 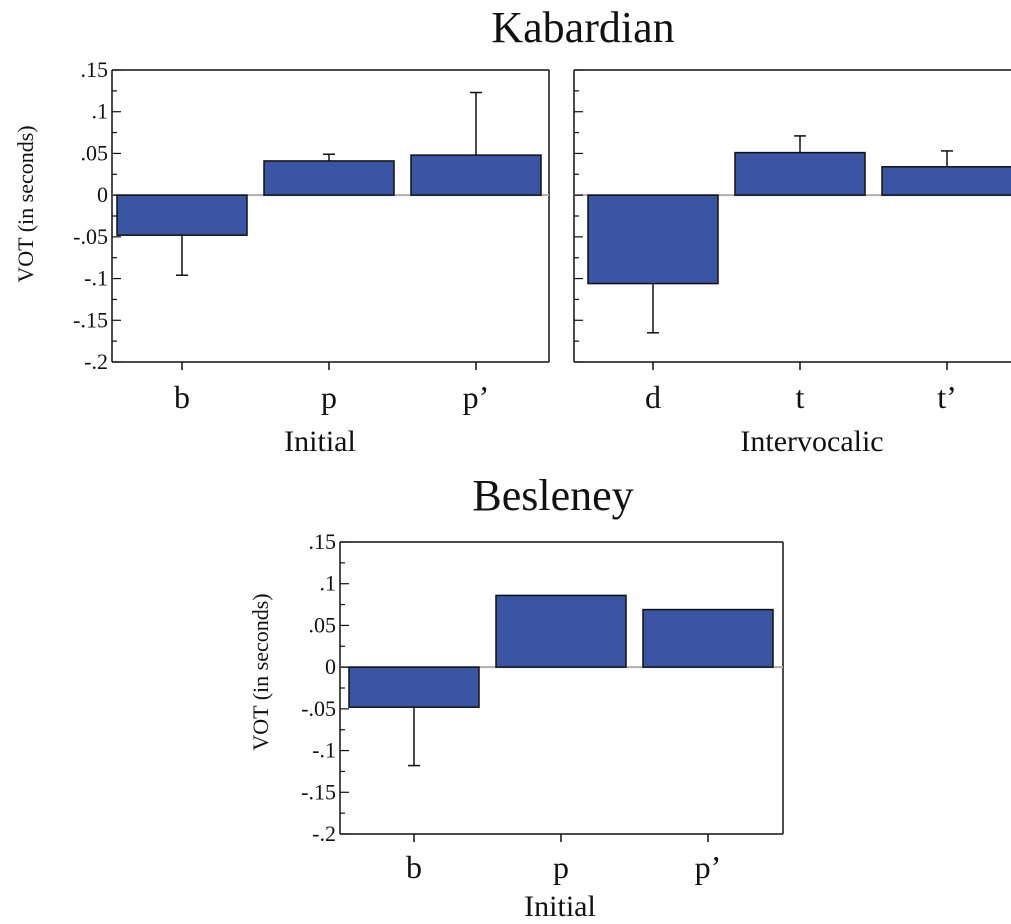 I want to click on bar-d, so click(x=653, y=239).